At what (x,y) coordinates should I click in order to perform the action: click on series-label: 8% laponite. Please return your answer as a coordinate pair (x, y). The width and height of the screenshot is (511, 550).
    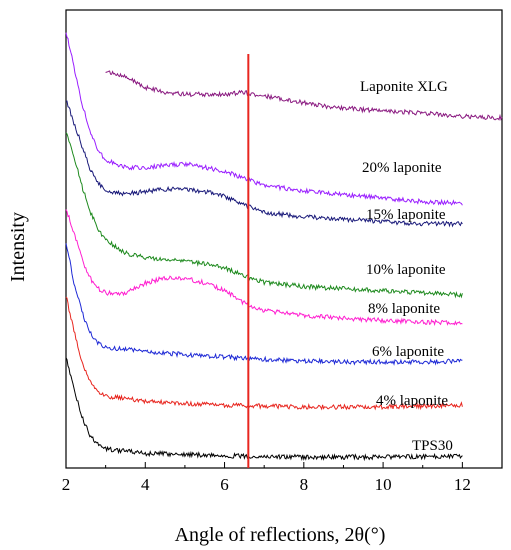
    Looking at the image, I should click on (404, 309).